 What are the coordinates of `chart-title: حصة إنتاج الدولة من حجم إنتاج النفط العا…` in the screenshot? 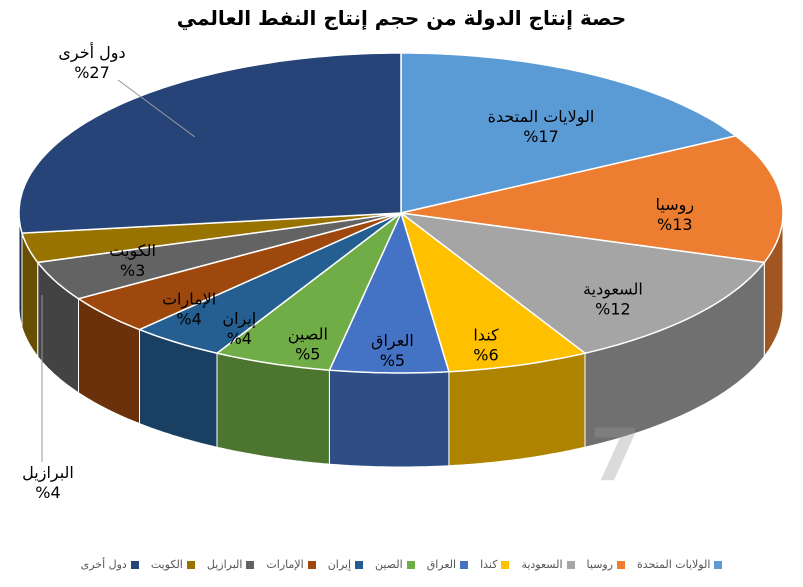 It's located at (401, 18).